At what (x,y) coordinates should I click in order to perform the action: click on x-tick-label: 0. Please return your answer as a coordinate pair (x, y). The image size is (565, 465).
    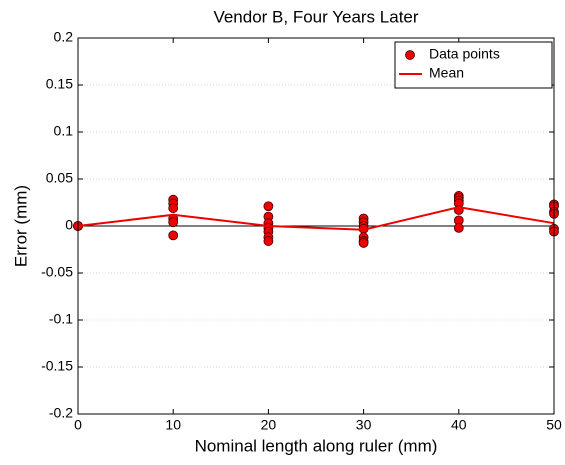
    Looking at the image, I should click on (78, 425).